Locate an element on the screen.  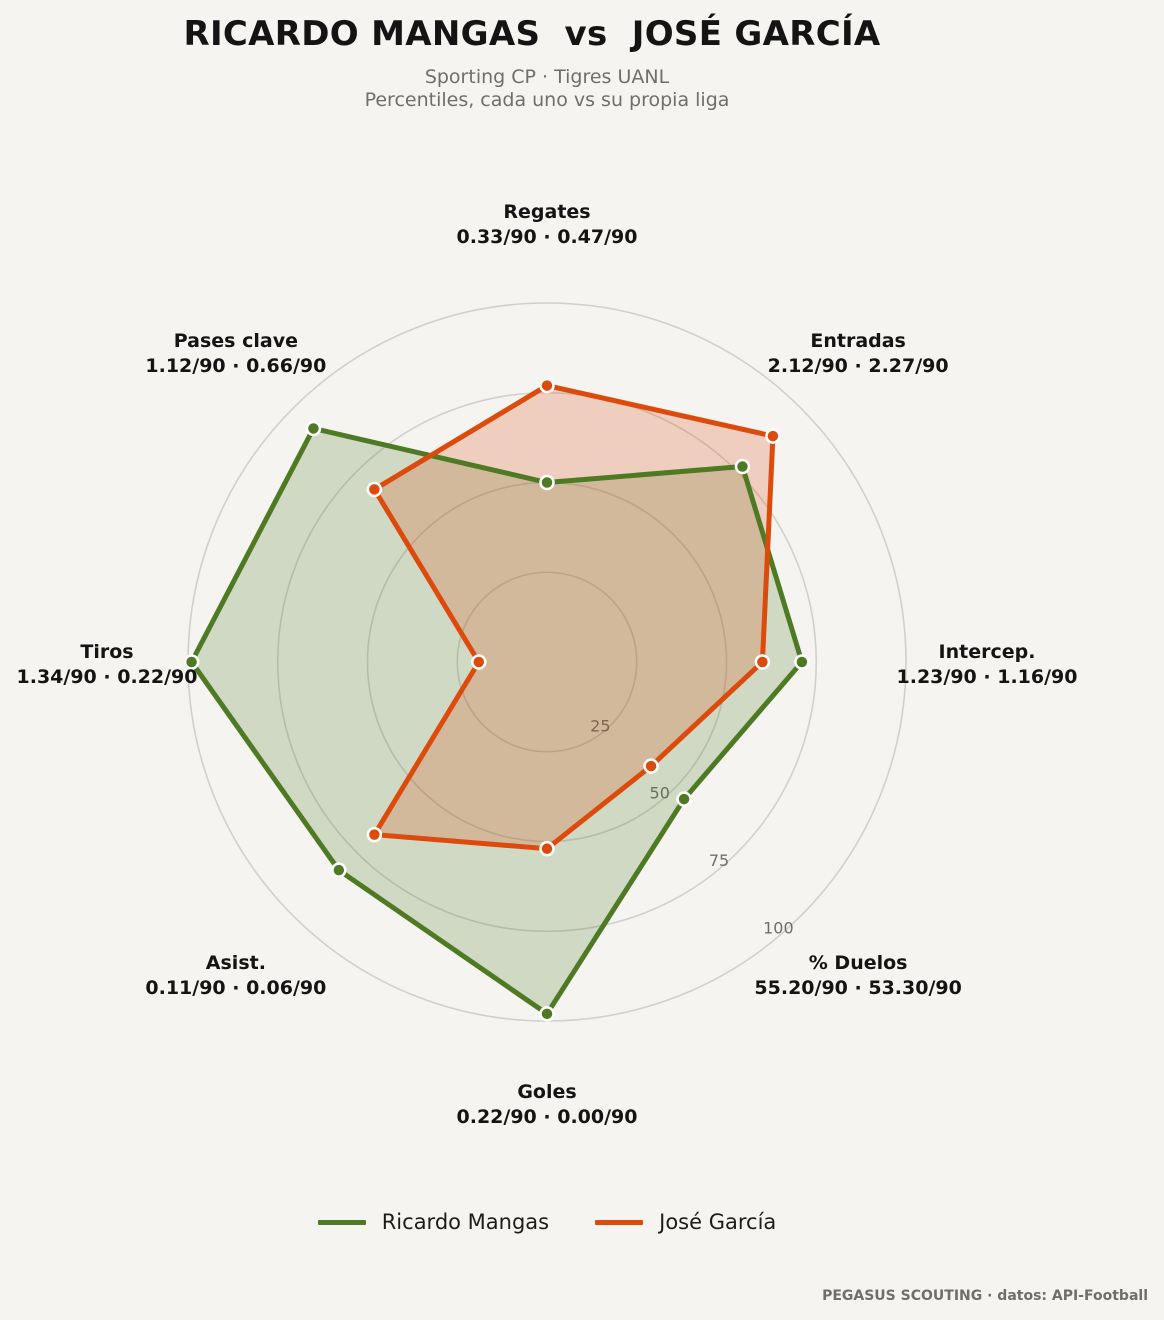
axis-values-3: 1.23/90 · 1.16/90 is located at coordinates (987, 677).